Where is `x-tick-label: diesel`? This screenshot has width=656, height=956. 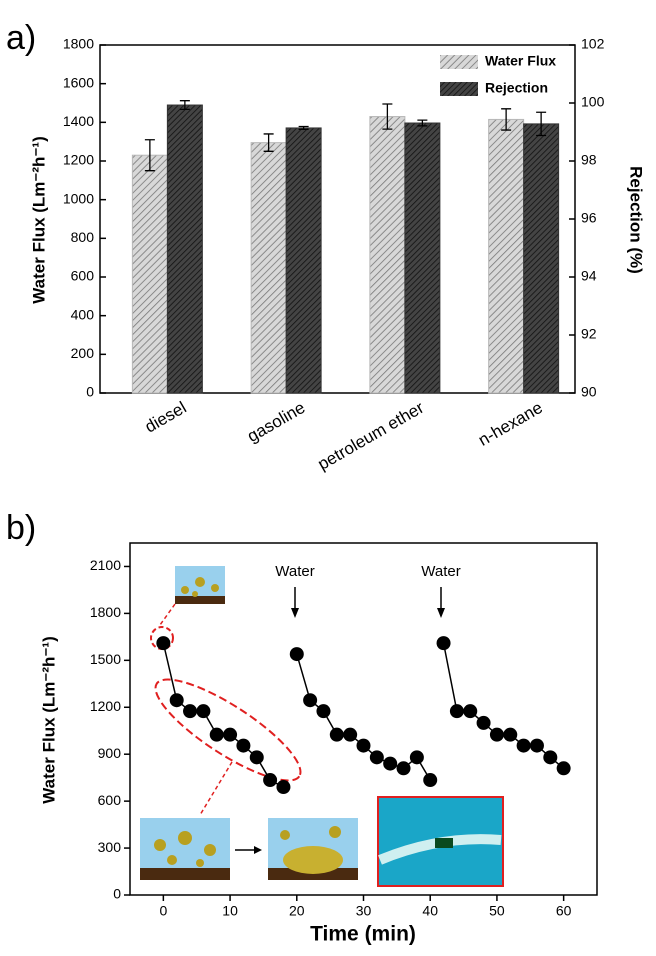
x-tick-label: diesel is located at coordinates (166, 417).